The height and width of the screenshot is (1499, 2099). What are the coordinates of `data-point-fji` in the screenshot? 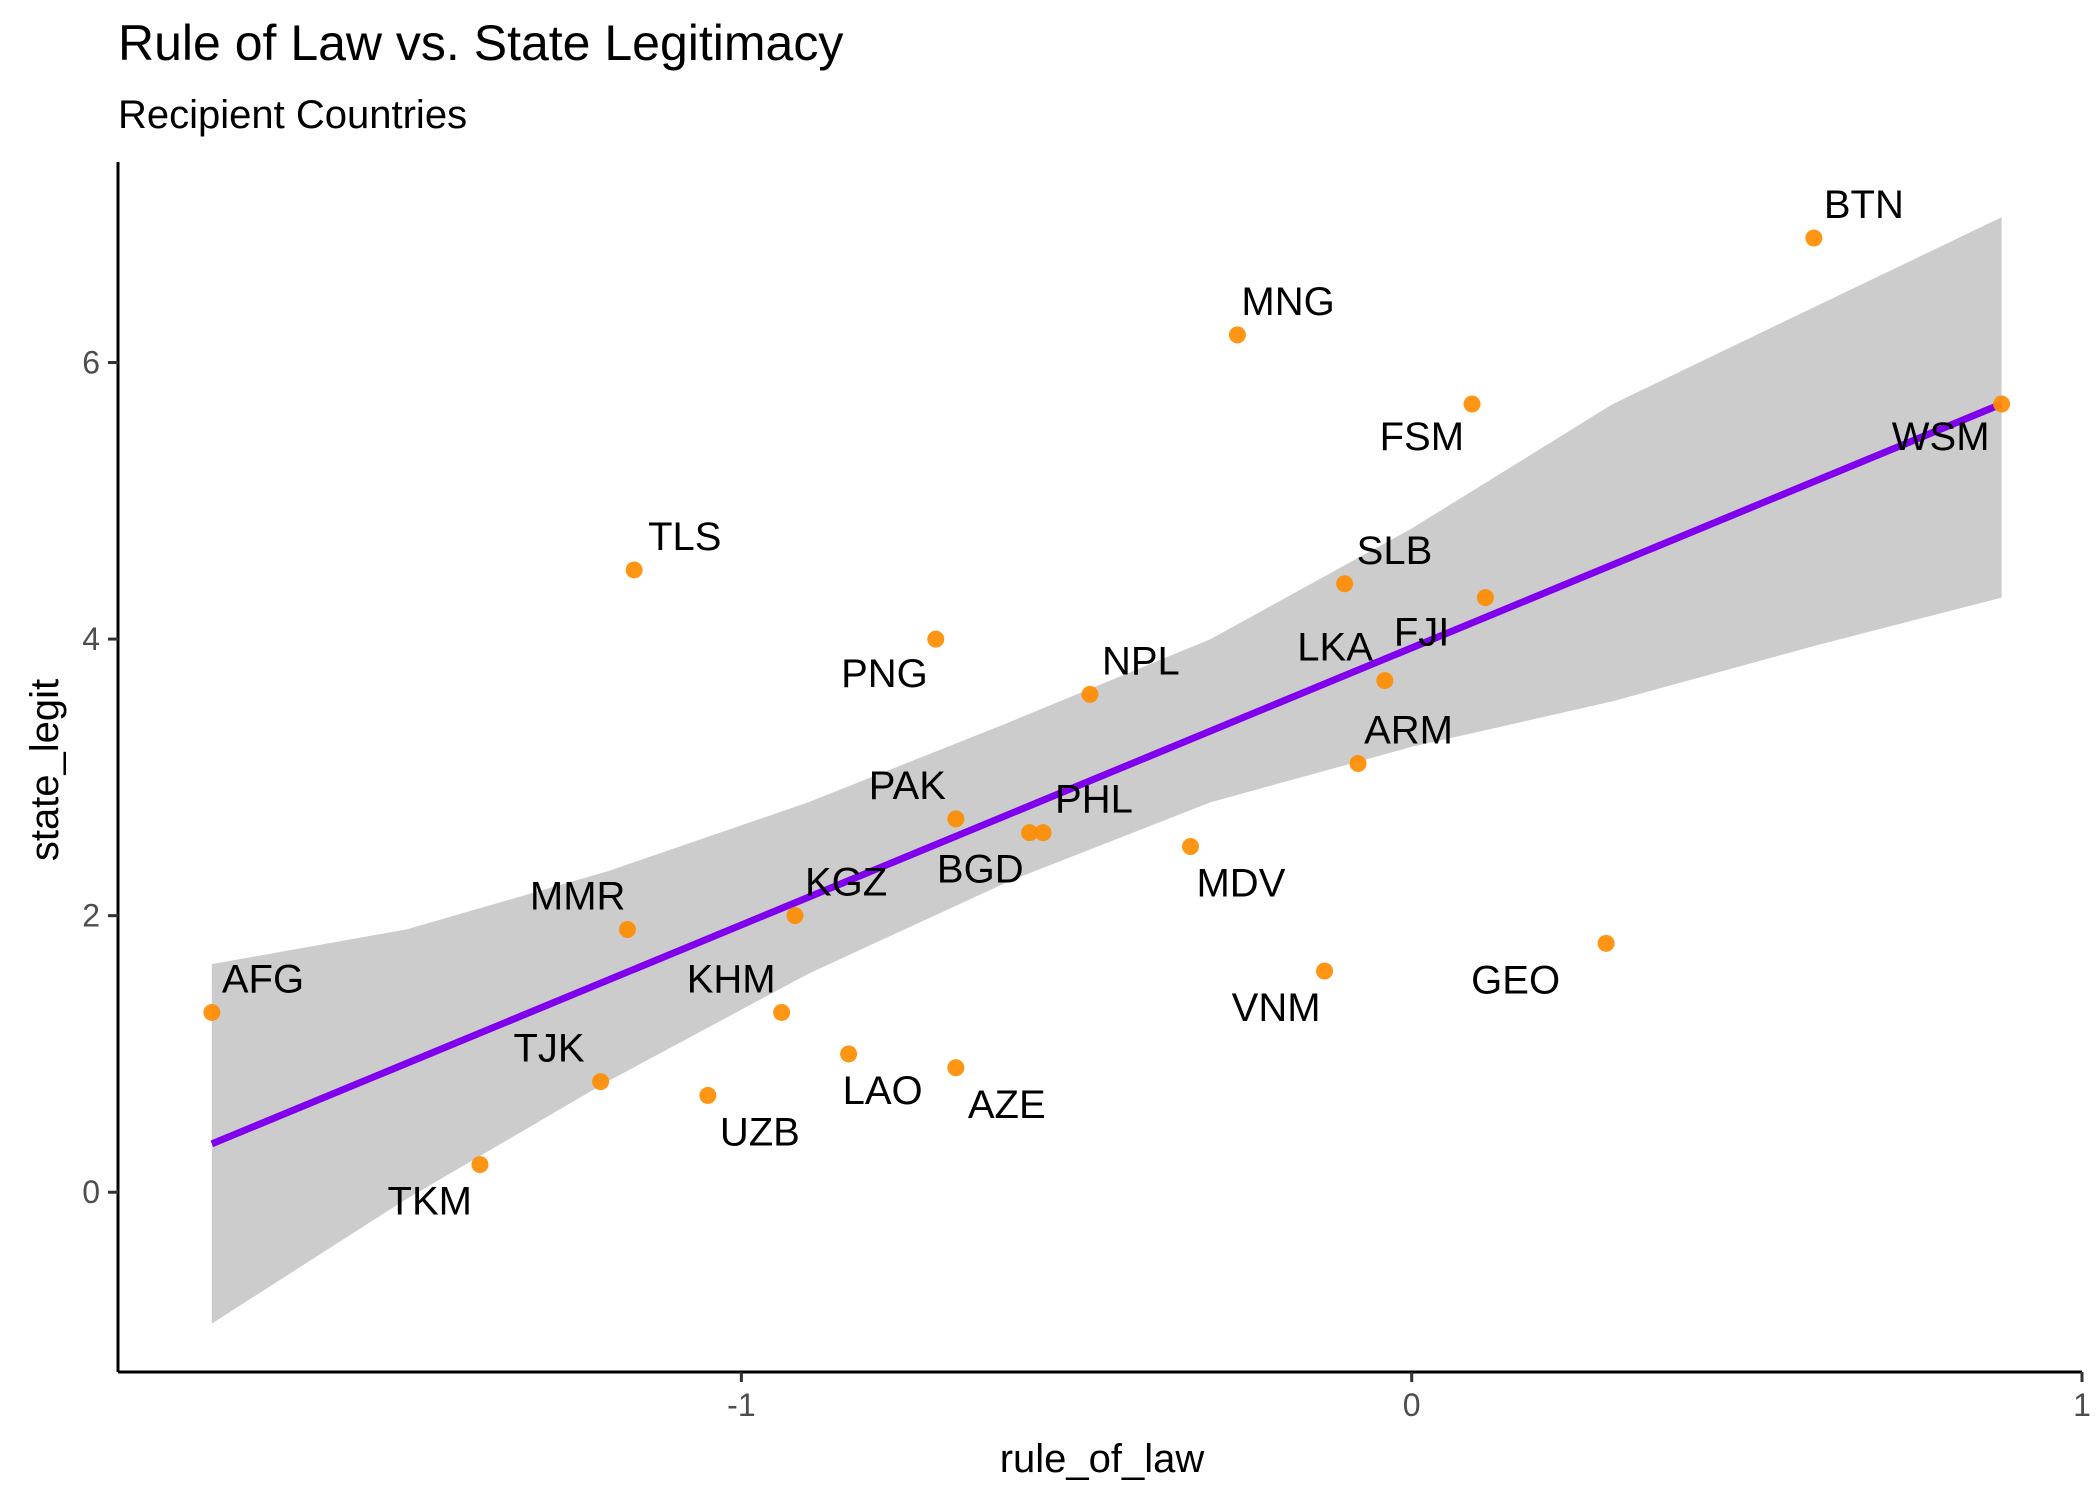 It's located at (1485, 598).